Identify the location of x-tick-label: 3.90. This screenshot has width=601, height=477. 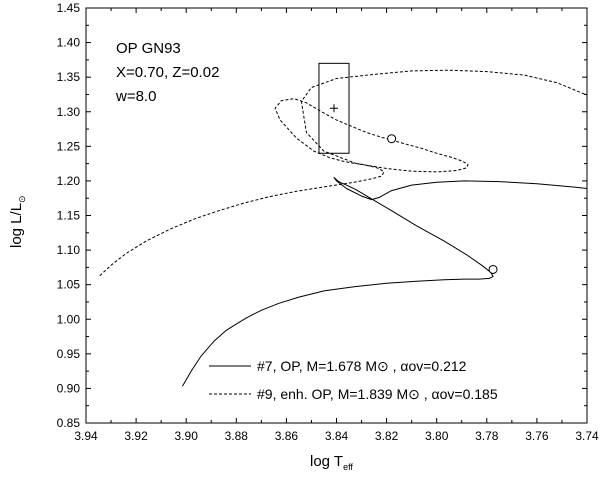
(187, 436).